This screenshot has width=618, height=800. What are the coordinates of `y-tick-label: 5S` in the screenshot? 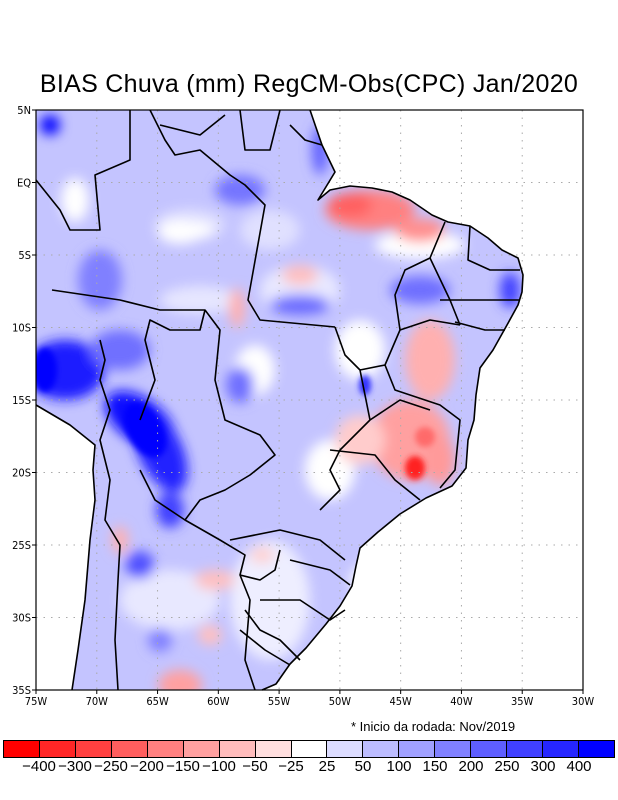 It's located at (24, 255).